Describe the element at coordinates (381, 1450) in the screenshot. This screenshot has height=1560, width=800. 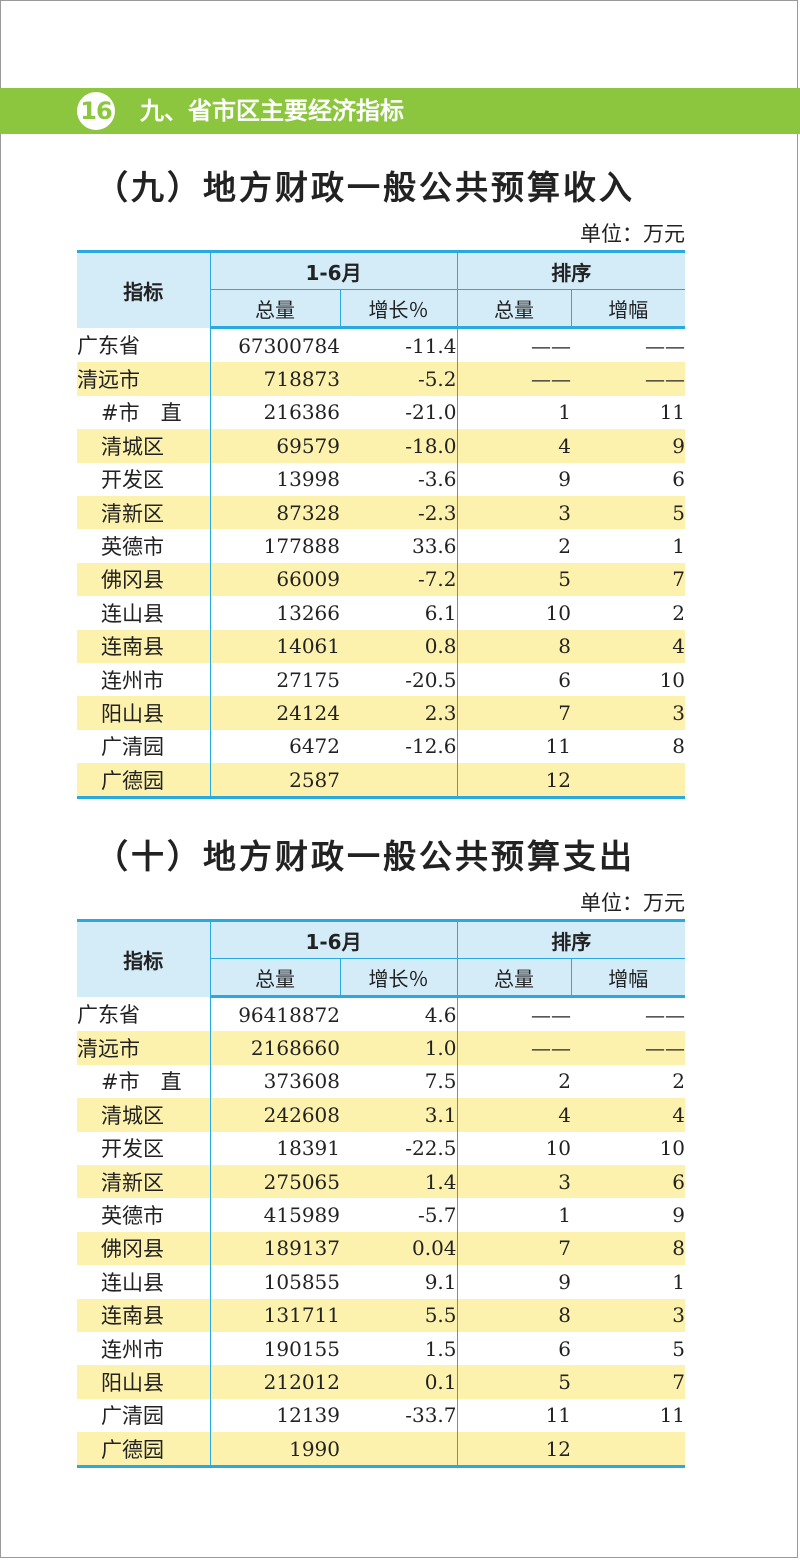
I see `table-row: 广德园 1990 12` at that location.